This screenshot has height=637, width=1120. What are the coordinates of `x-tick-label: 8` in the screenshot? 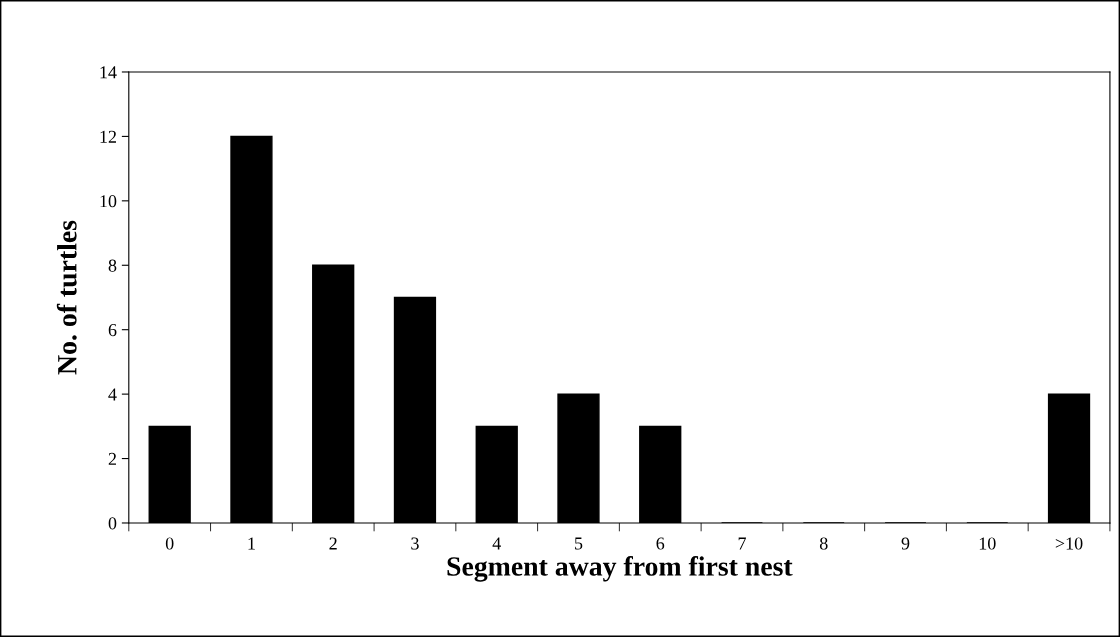 It's located at (823, 543).